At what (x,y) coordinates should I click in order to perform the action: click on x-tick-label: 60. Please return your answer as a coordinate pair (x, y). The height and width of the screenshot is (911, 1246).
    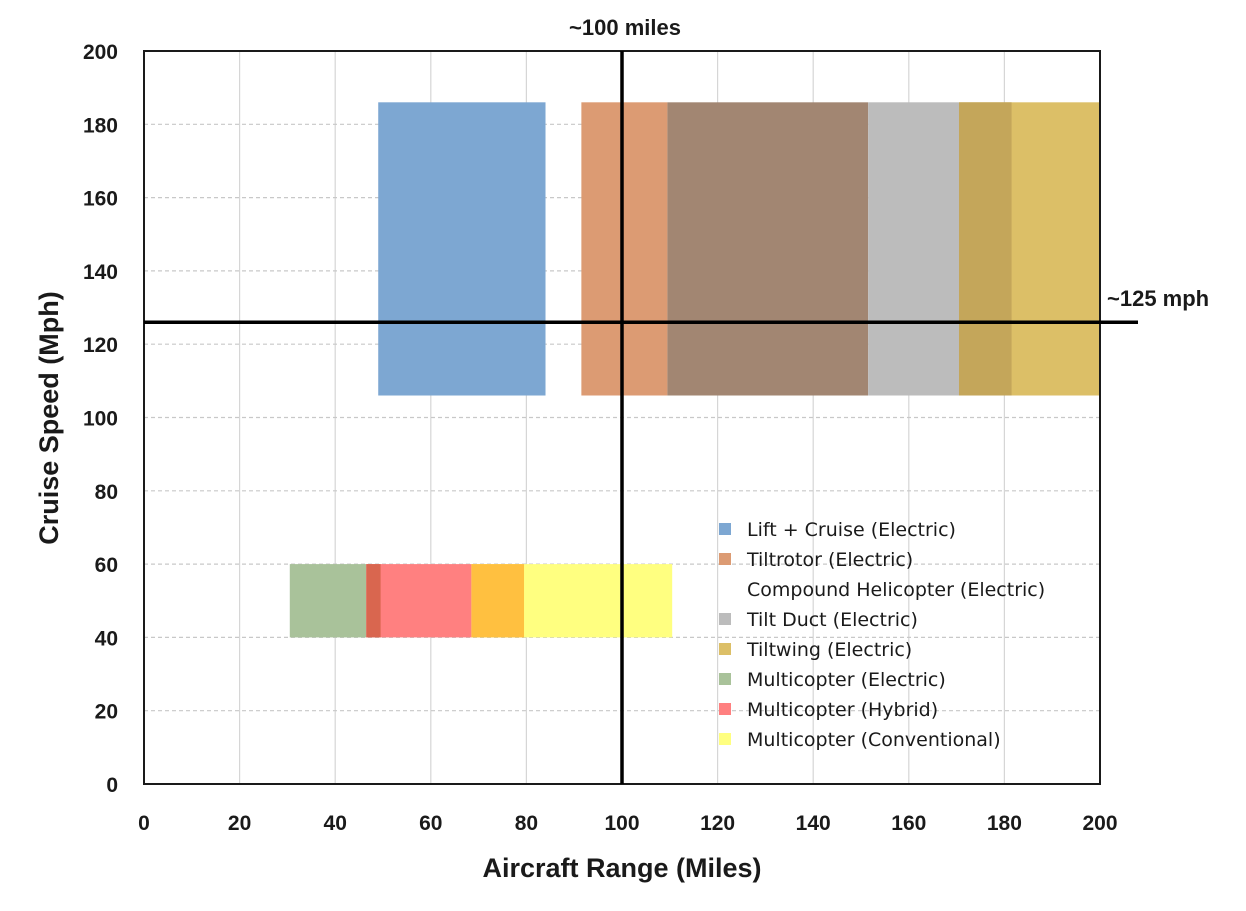
    Looking at the image, I should click on (430, 823).